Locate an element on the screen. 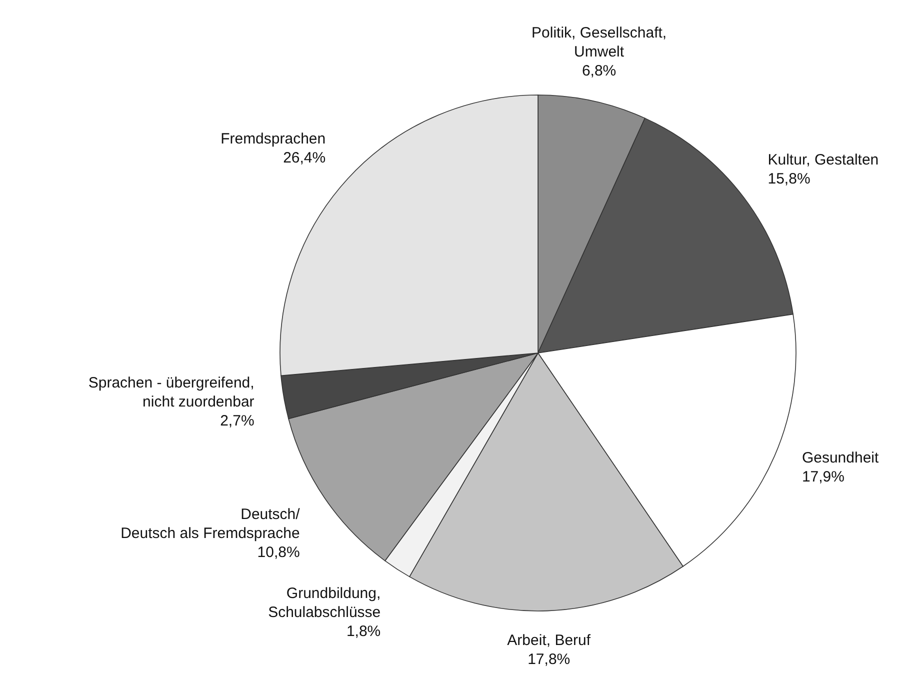 Image resolution: width=921 pixels, height=691 pixels. data-label: 10,8% is located at coordinates (278, 552).